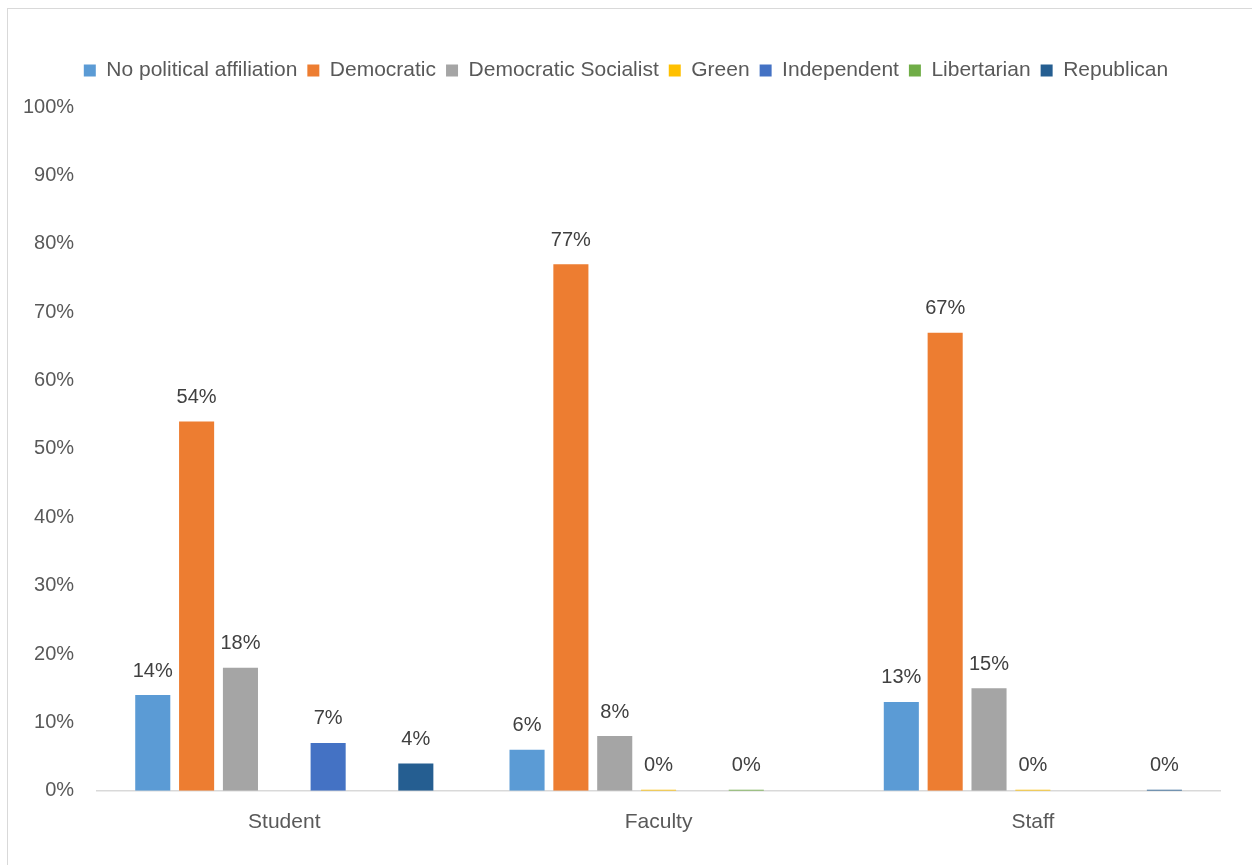  What do you see at coordinates (383, 69) in the screenshot?
I see `legend-label: Democratic` at bounding box center [383, 69].